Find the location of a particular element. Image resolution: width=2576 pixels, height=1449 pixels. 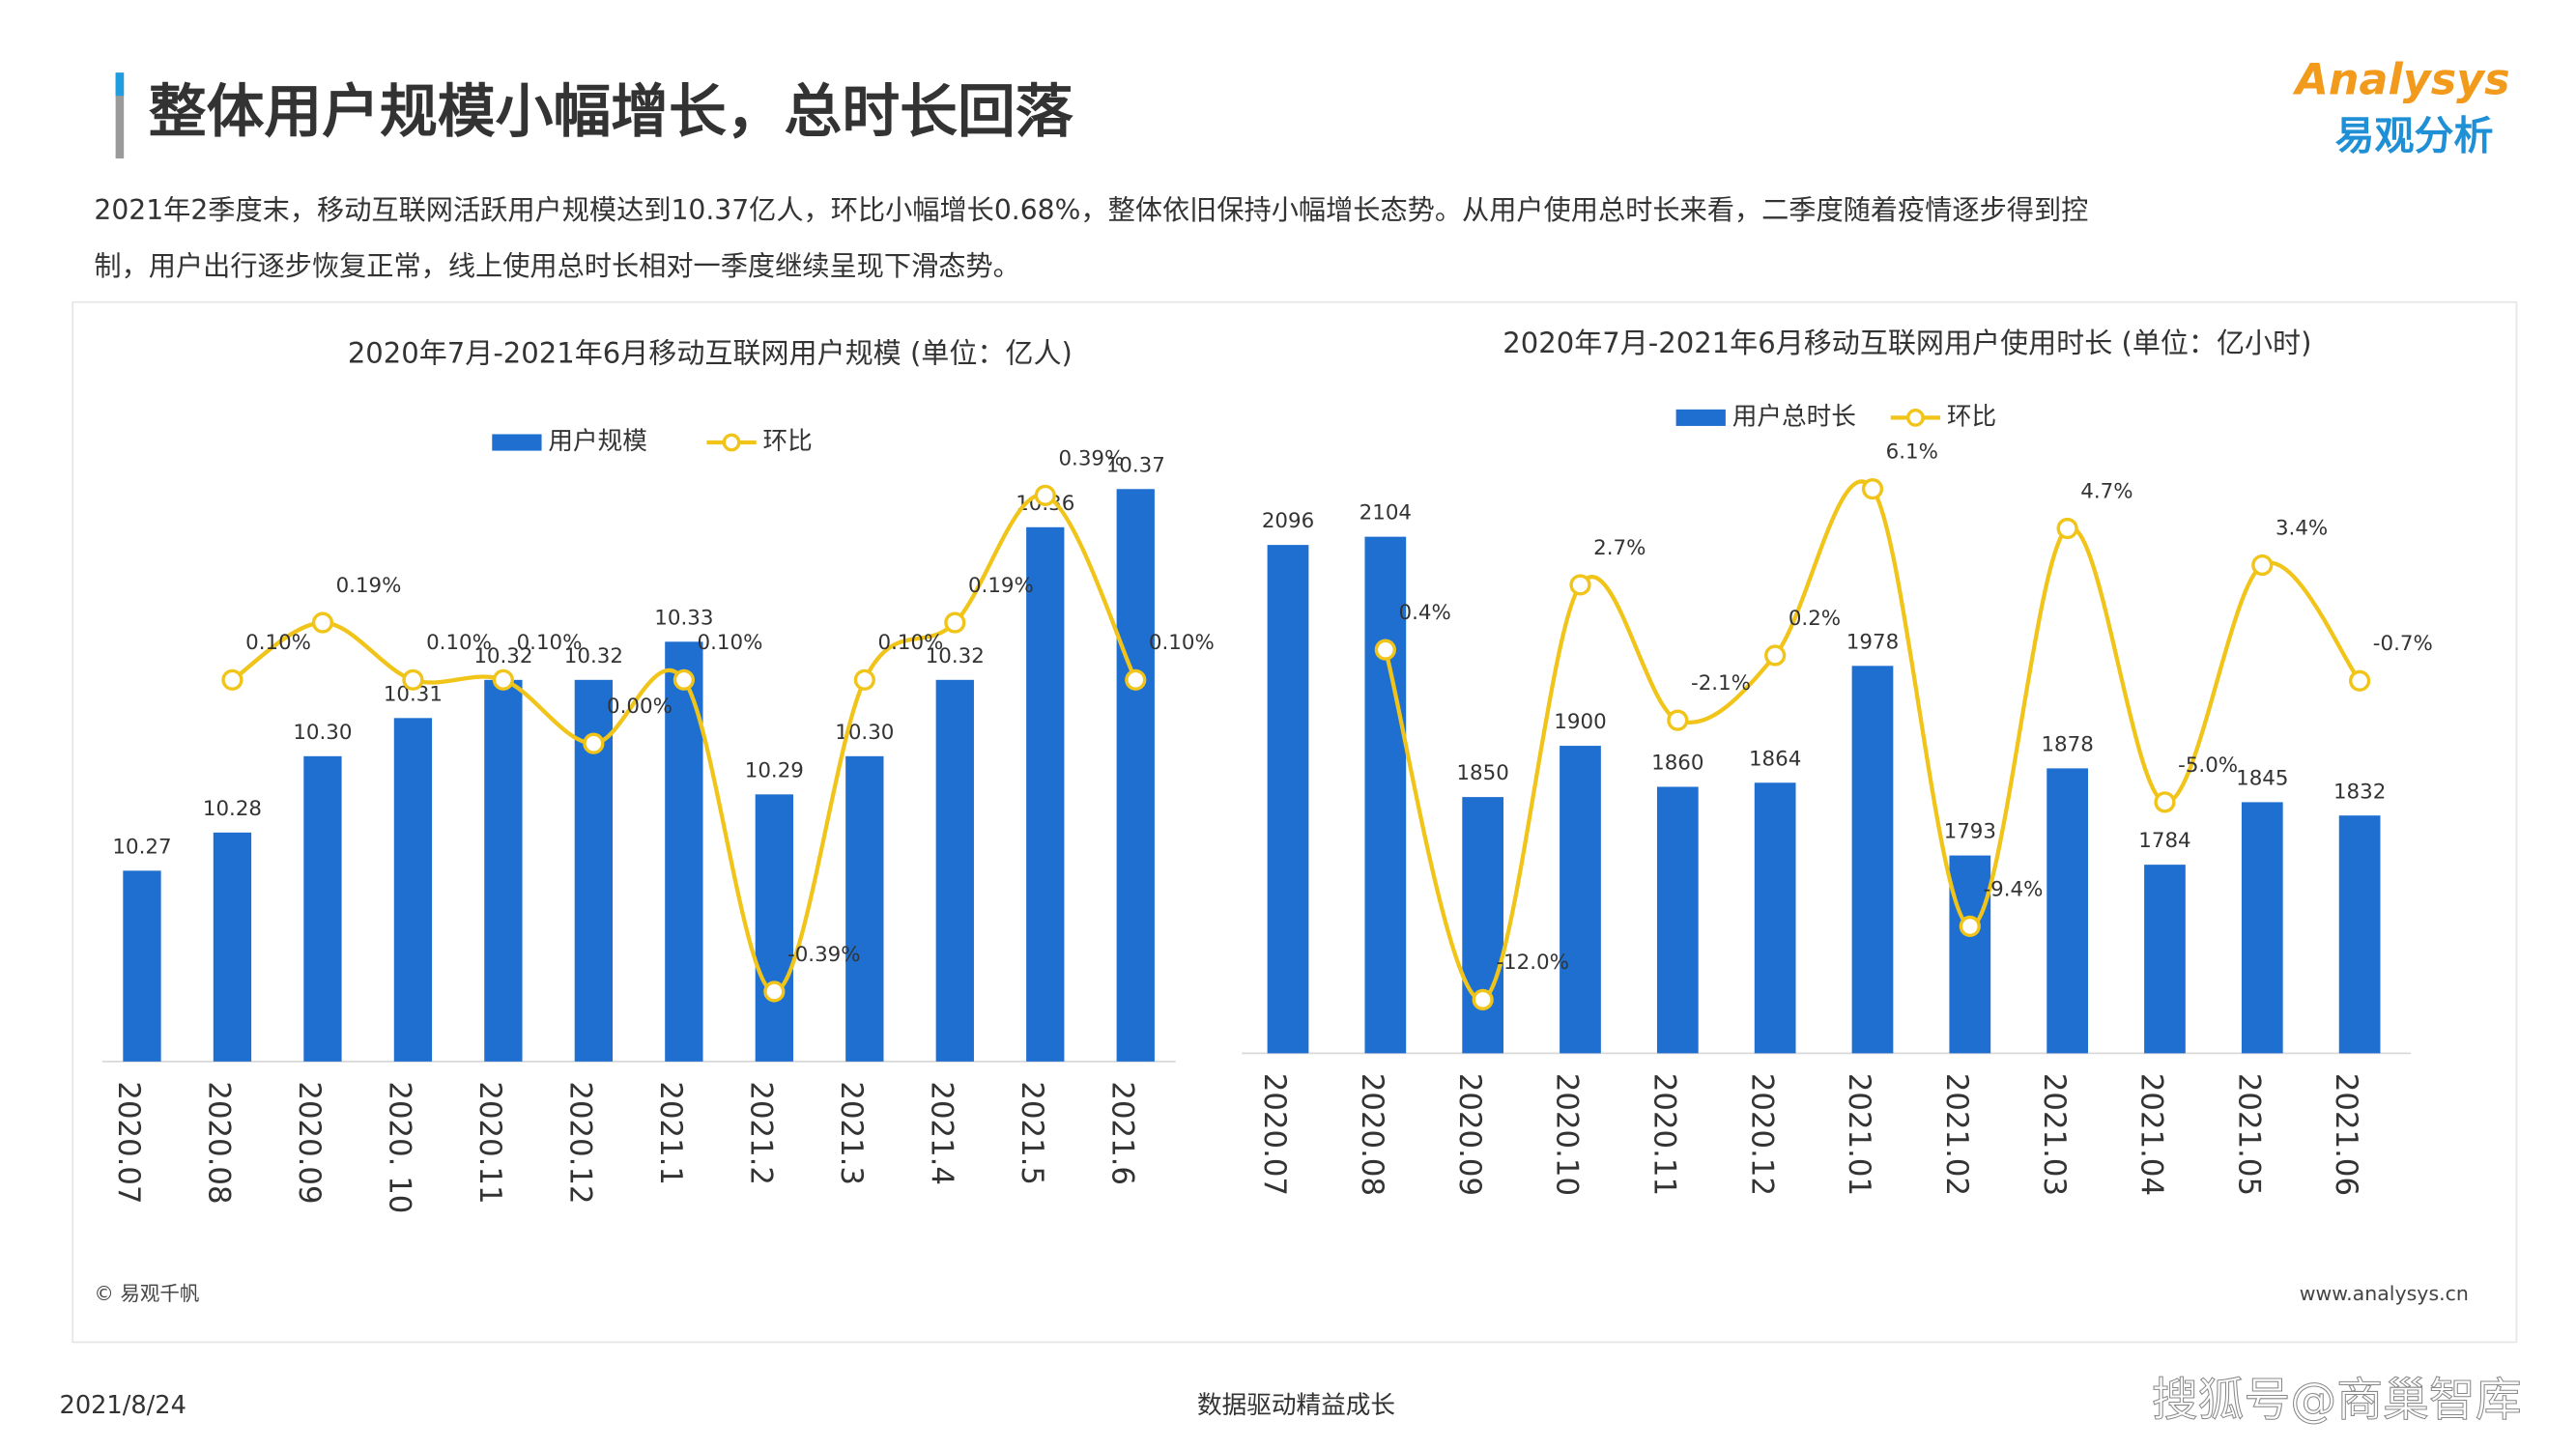

bar-value-label: 10.28 is located at coordinates (233, 809).